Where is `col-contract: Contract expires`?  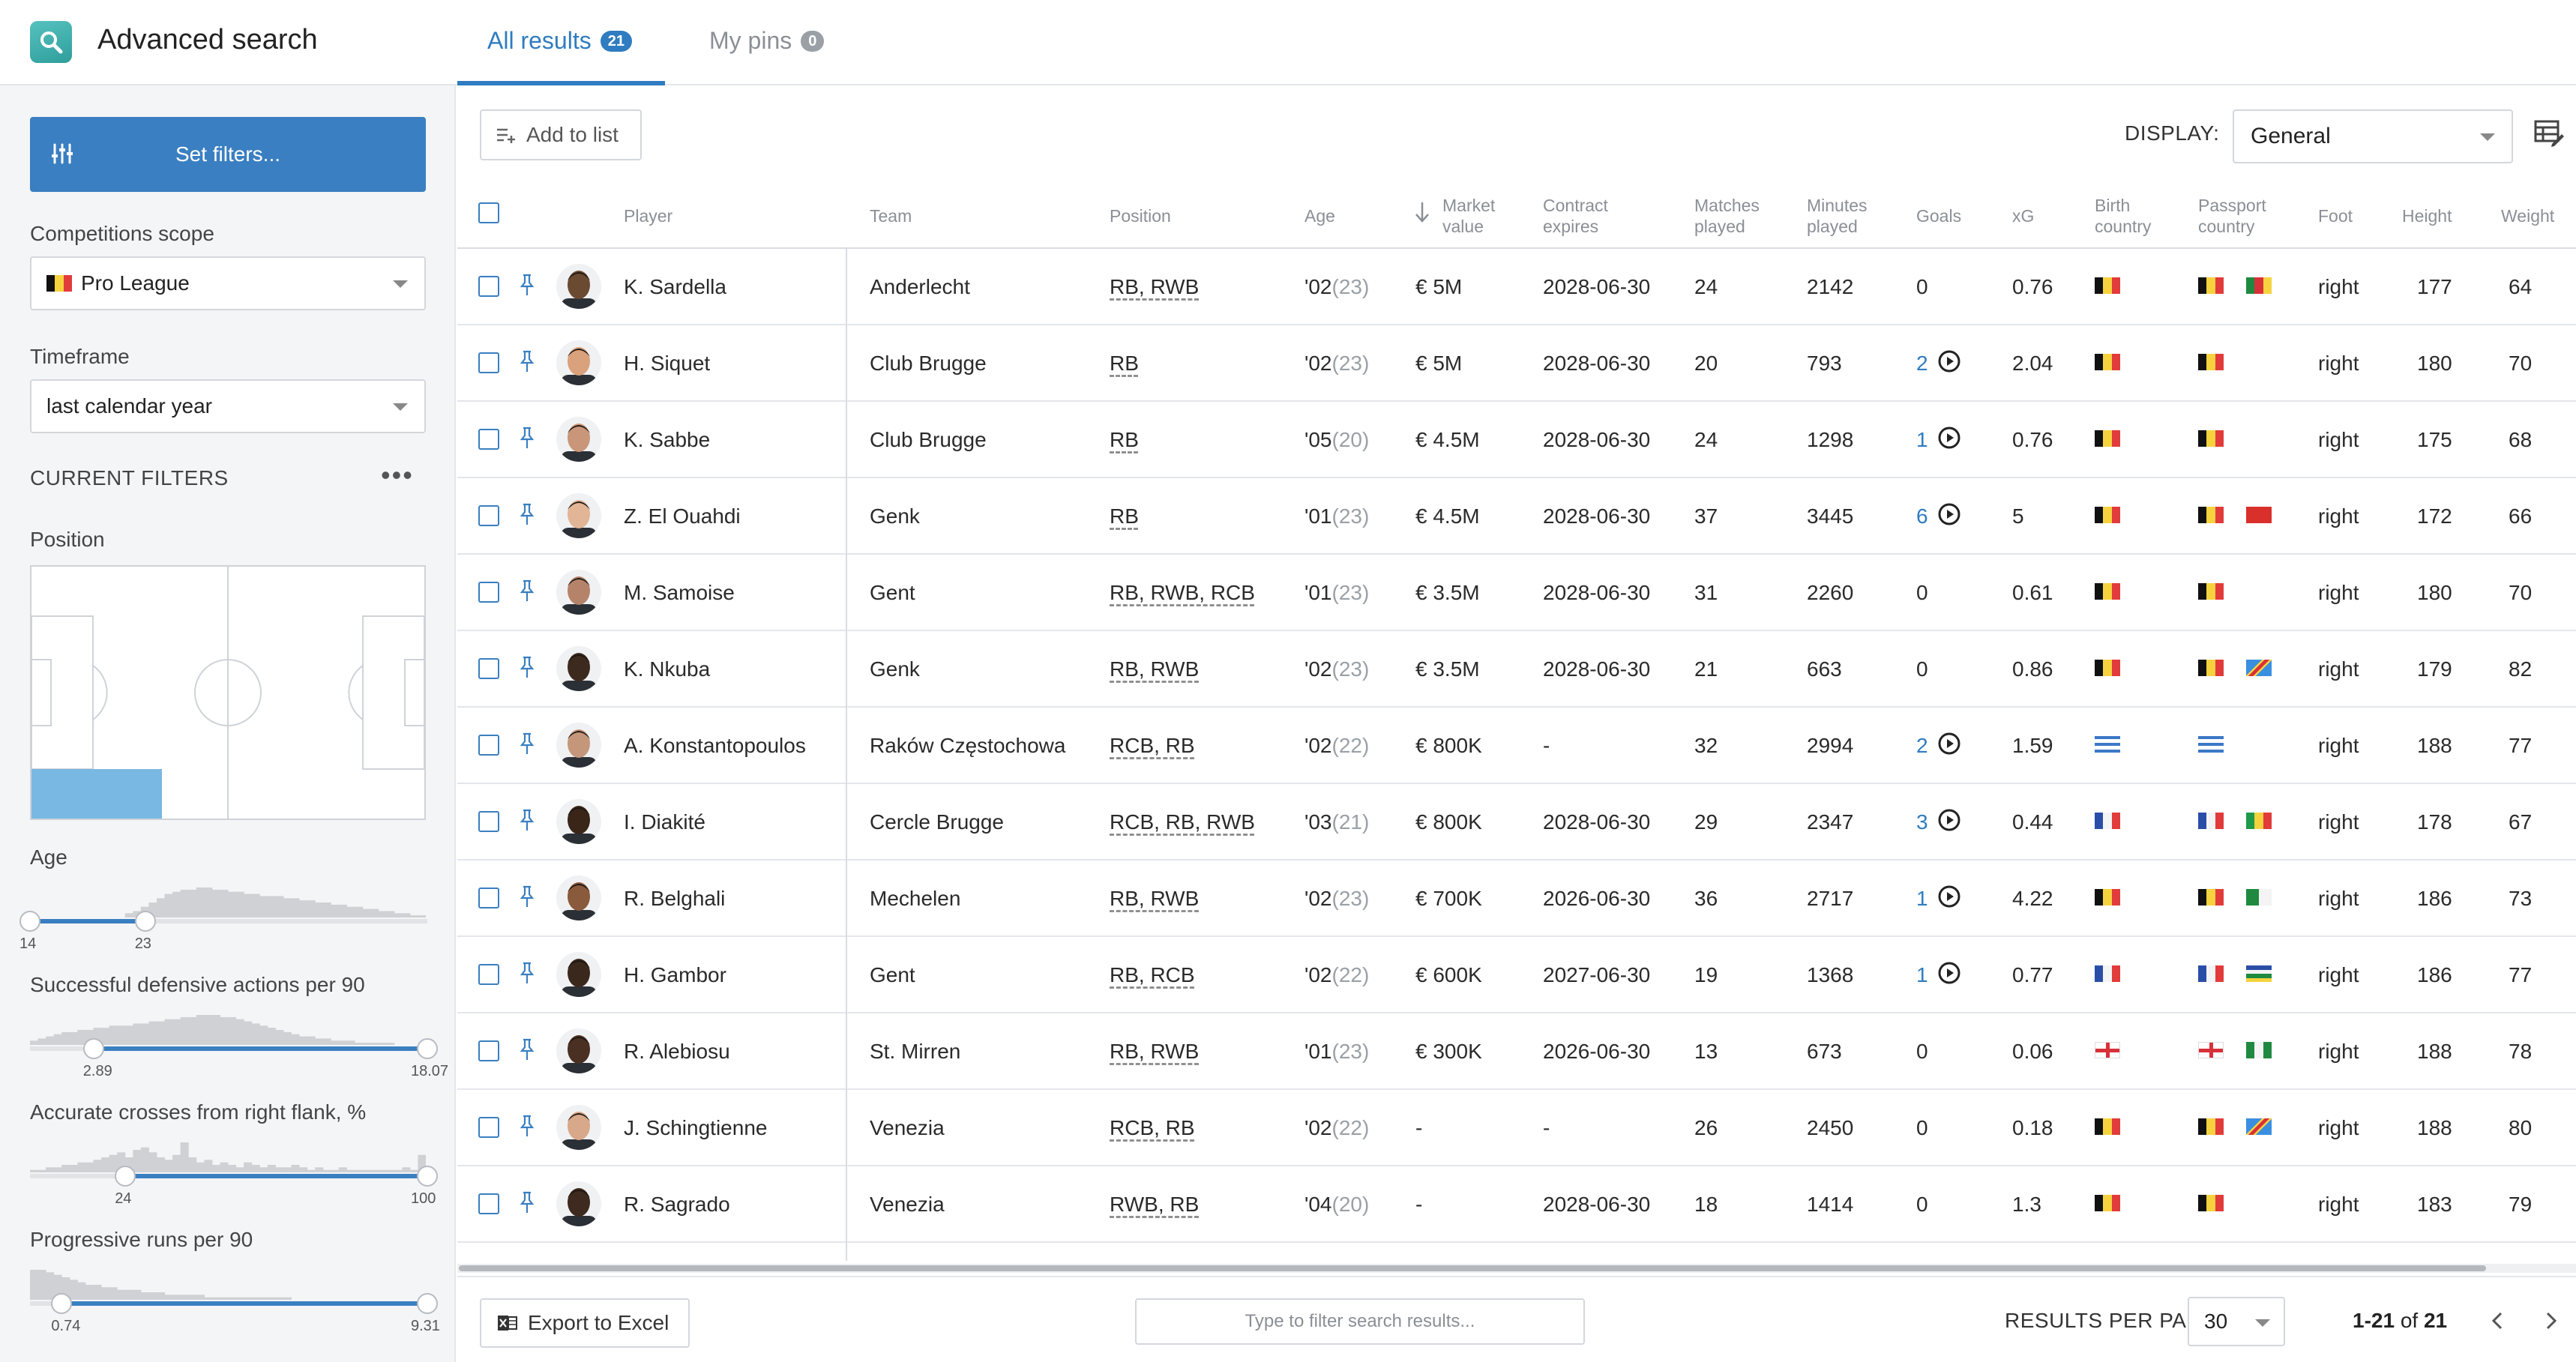
col-contract: Contract expires is located at coordinates (1575, 216).